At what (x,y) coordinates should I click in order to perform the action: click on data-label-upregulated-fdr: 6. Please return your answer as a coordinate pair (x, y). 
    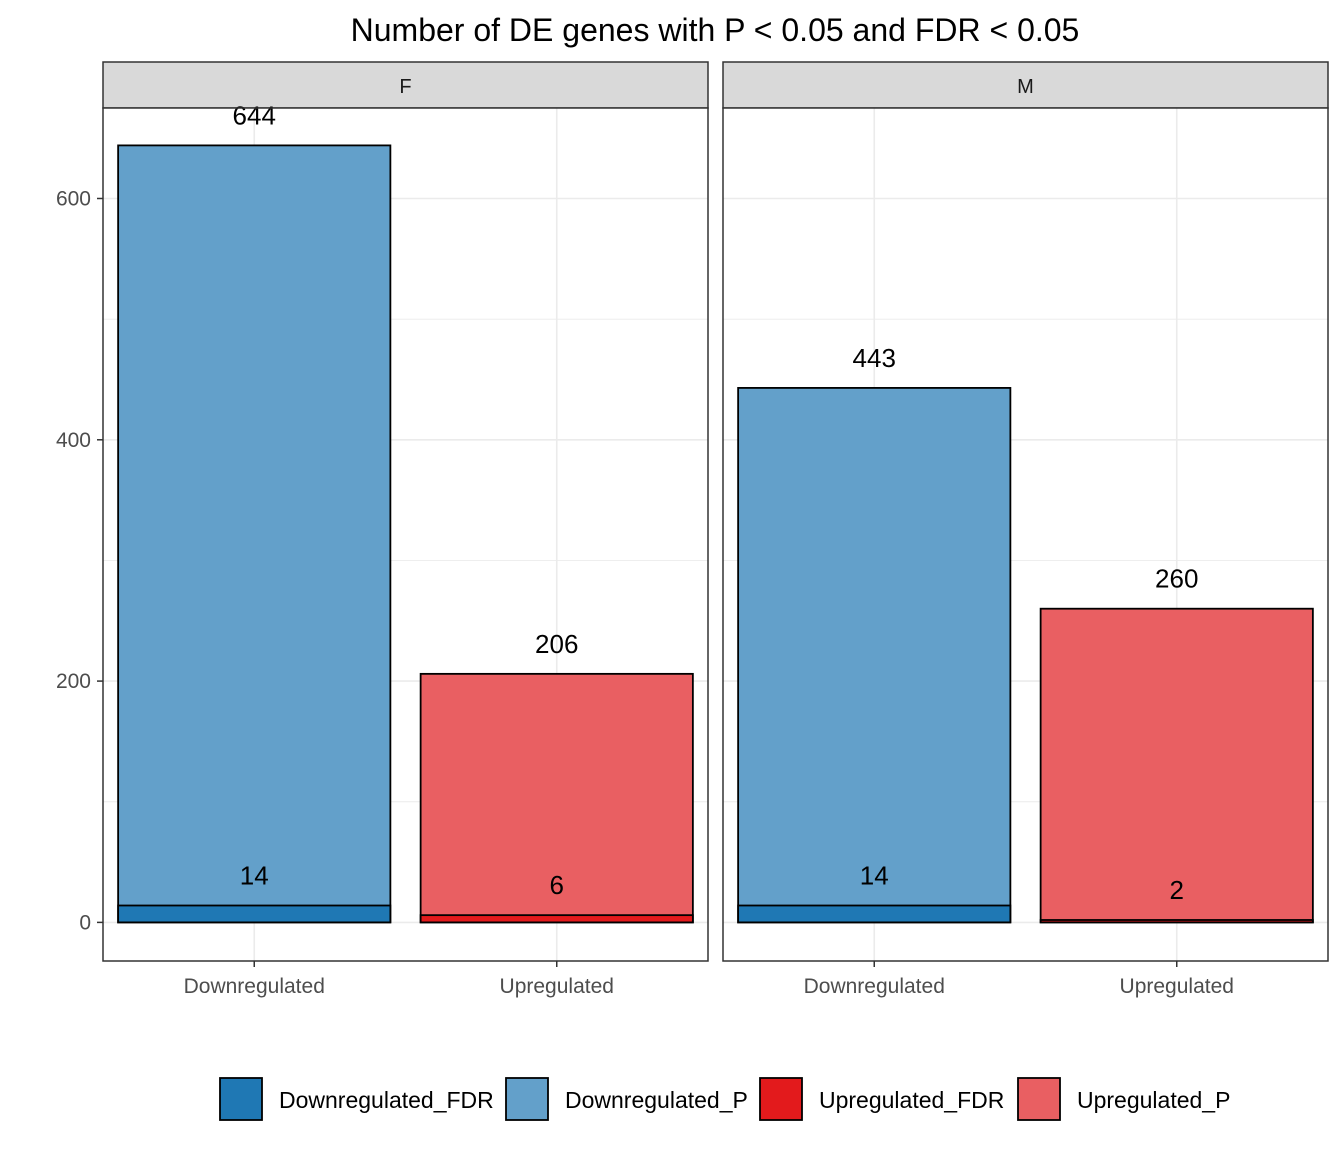
    Looking at the image, I should click on (557, 885).